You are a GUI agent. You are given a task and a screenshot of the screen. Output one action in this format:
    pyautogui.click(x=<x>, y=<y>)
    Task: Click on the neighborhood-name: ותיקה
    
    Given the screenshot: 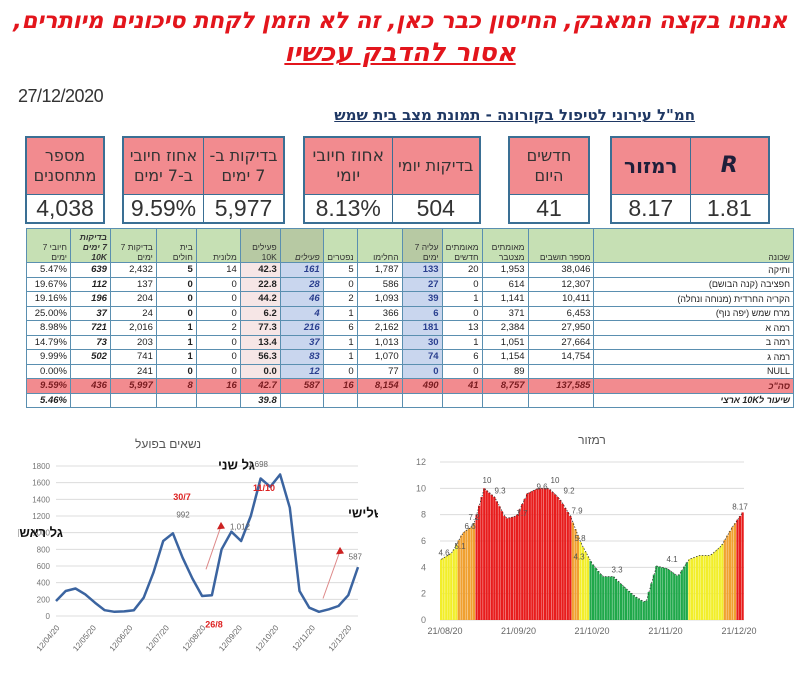 What is the action you would take?
    pyautogui.click(x=693, y=270)
    